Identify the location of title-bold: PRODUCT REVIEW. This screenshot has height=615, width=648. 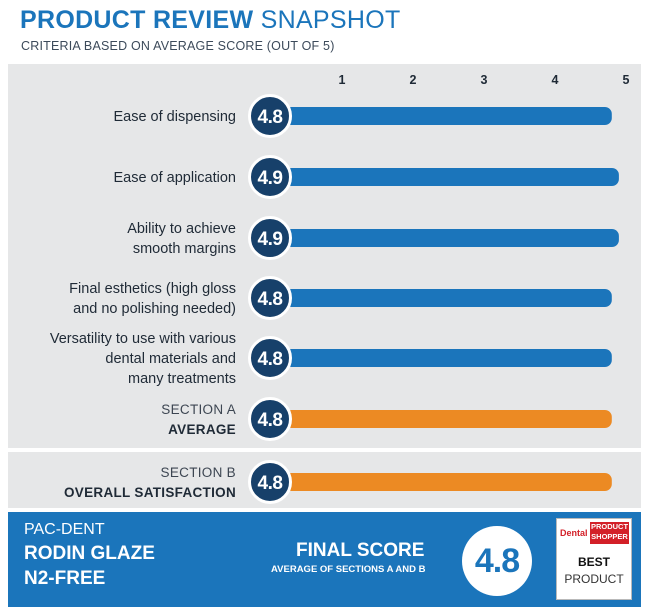
(137, 20).